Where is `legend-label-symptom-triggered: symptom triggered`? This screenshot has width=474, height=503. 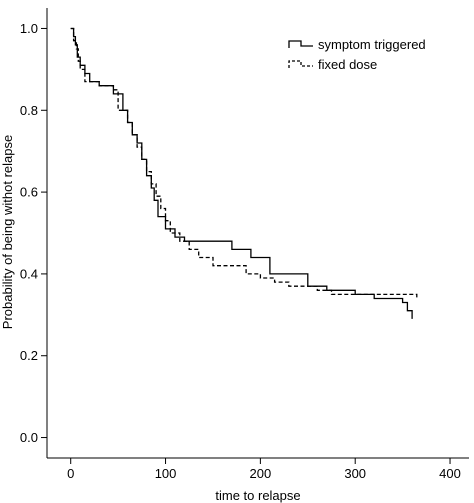 legend-label-symptom-triggered: symptom triggered is located at coordinates (372, 44).